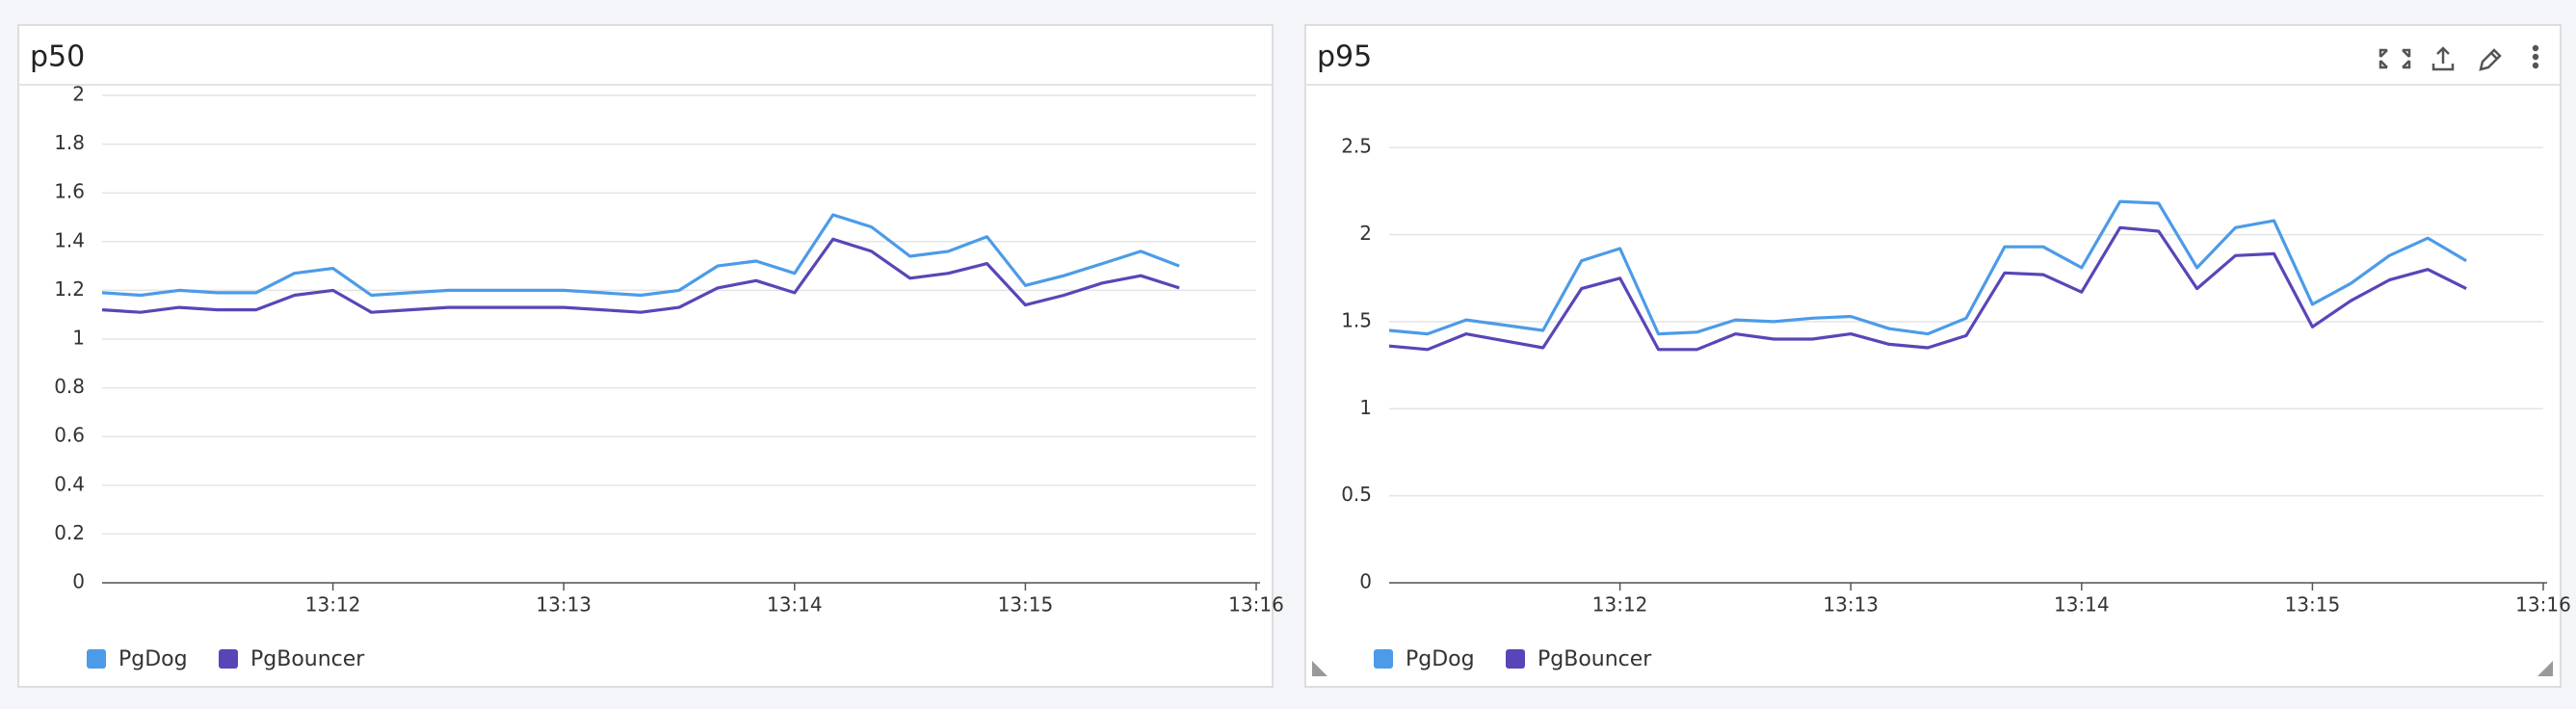 Image resolution: width=2576 pixels, height=709 pixels. I want to click on y-tick-label: 0.6, so click(69, 435).